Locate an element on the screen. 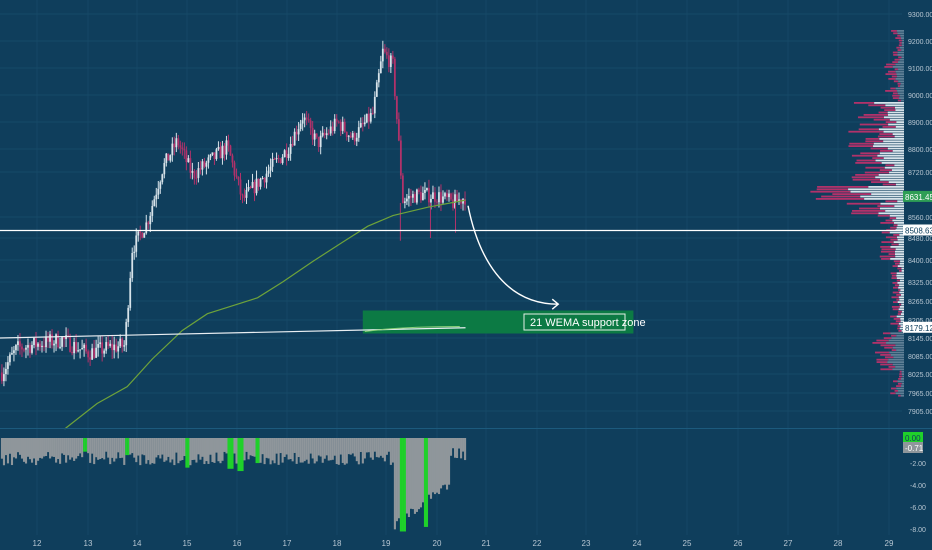 The image size is (932, 550). price-tick-label: 8325.00 is located at coordinates (920, 283).